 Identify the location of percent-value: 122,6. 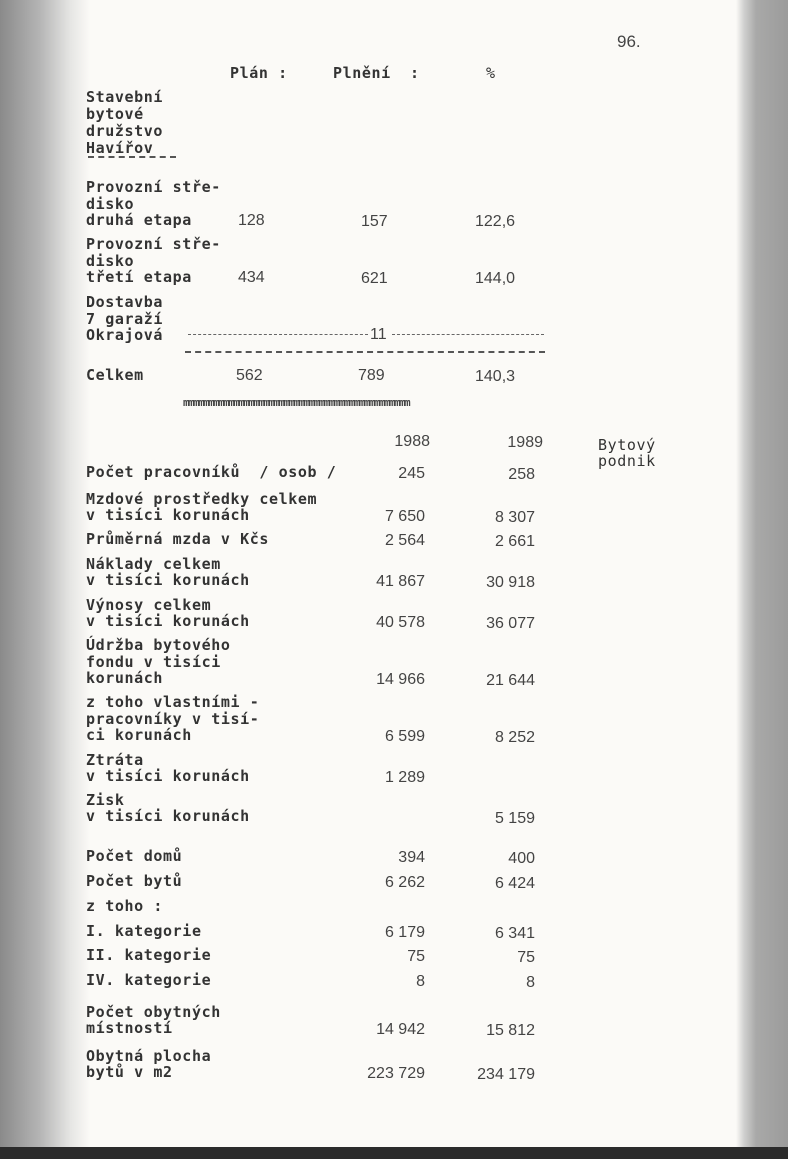
(495, 221).